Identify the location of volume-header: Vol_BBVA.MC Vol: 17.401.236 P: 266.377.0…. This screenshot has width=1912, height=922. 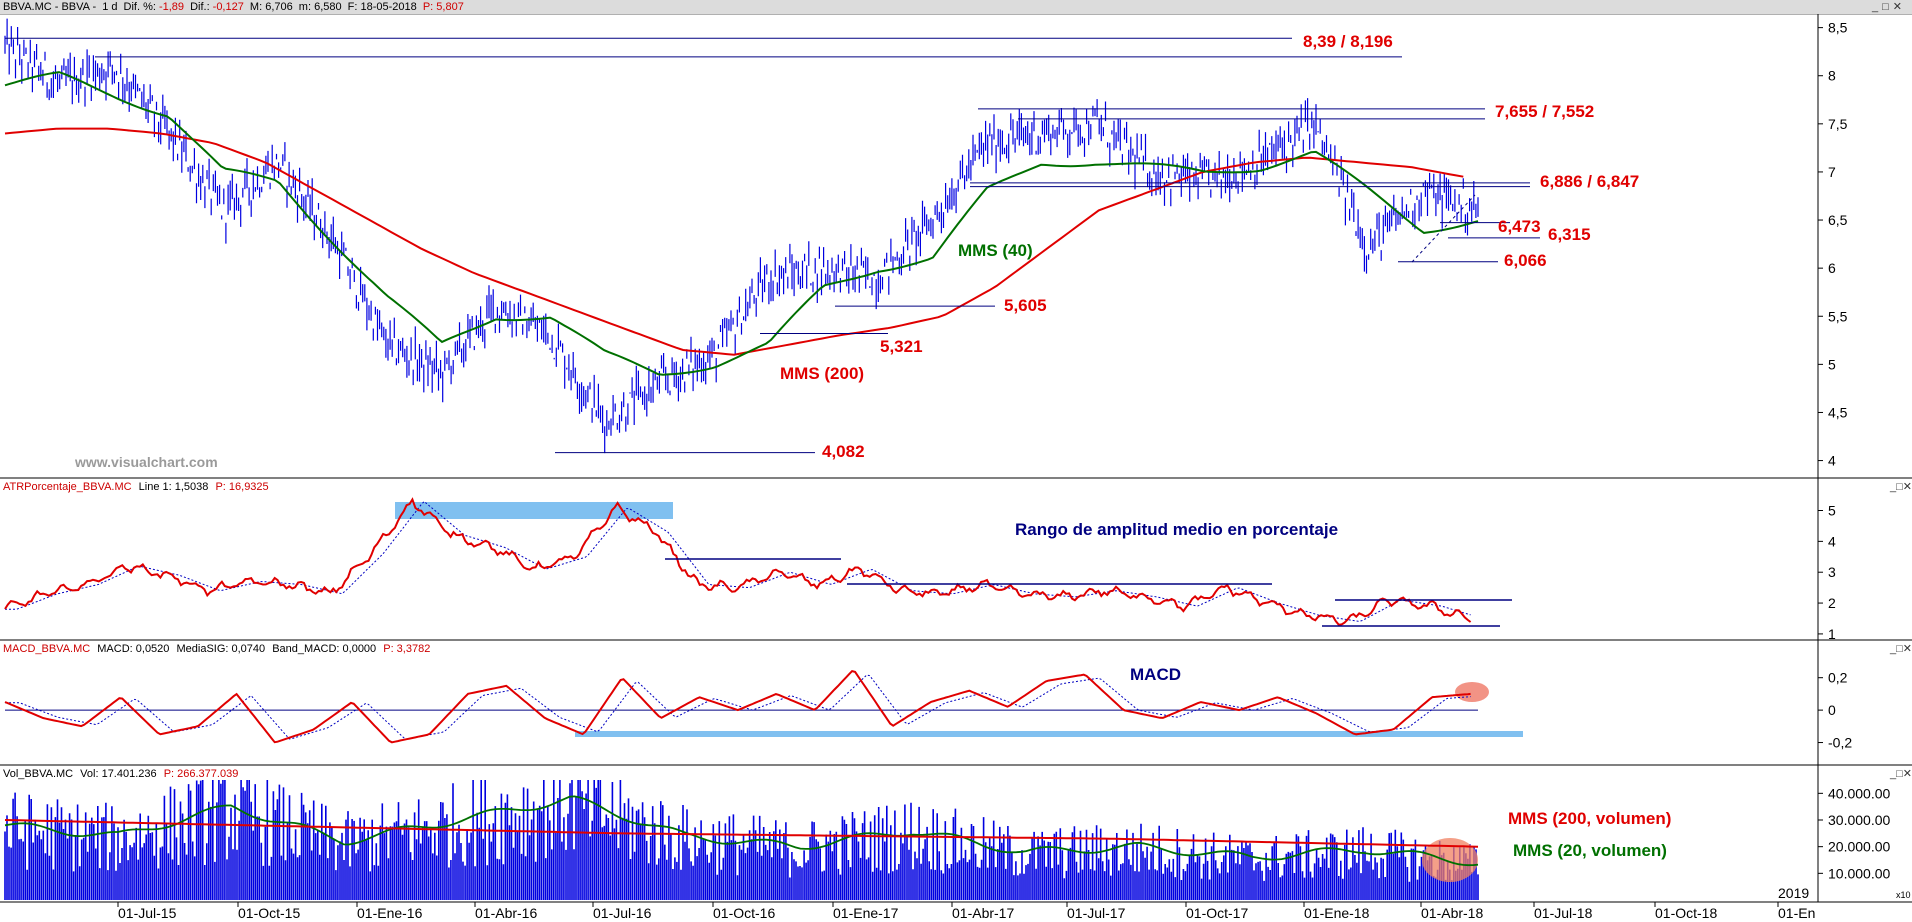
(120, 774).